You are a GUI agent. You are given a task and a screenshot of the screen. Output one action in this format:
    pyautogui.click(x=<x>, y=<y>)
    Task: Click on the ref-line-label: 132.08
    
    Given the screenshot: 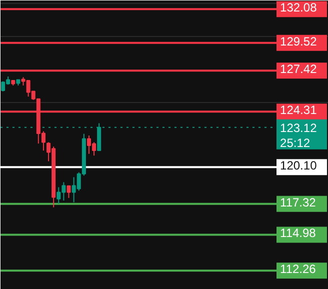 What is the action you would take?
    pyautogui.click(x=299, y=7)
    